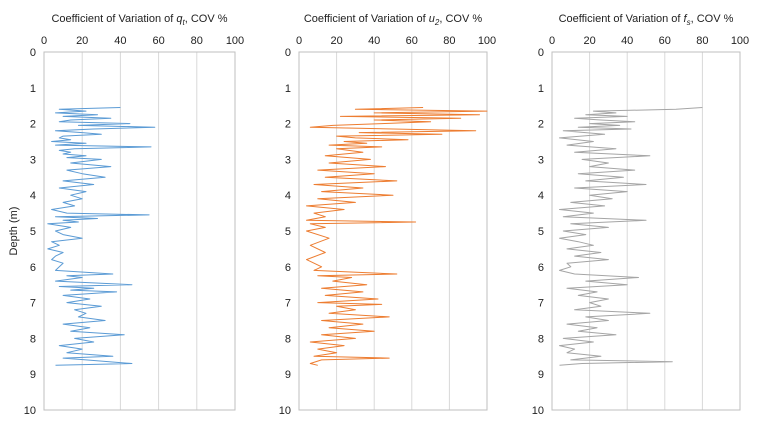 Image resolution: width=757 pixels, height=426 pixels. I want to click on chart-title-subscript: 2, so click(437, 22).